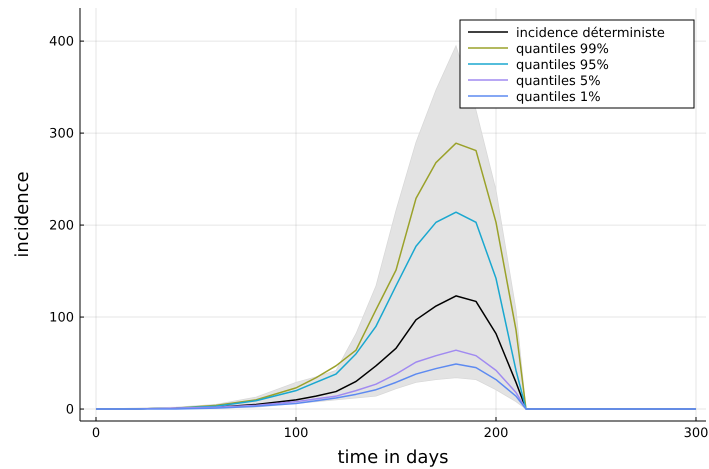 The width and height of the screenshot is (709, 469). Describe the element at coordinates (61, 318) in the screenshot. I see `y-tick-label: 100` at that location.